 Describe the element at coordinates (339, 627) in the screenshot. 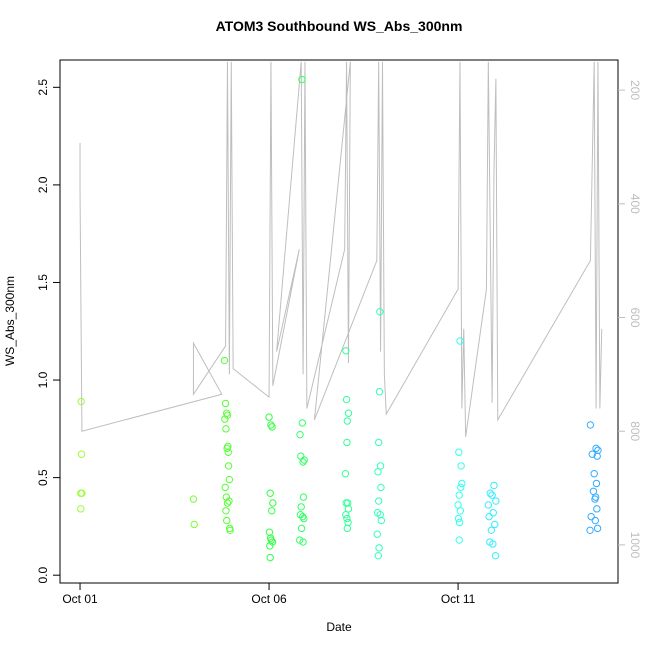

I see `x-axis-label: Date` at that location.